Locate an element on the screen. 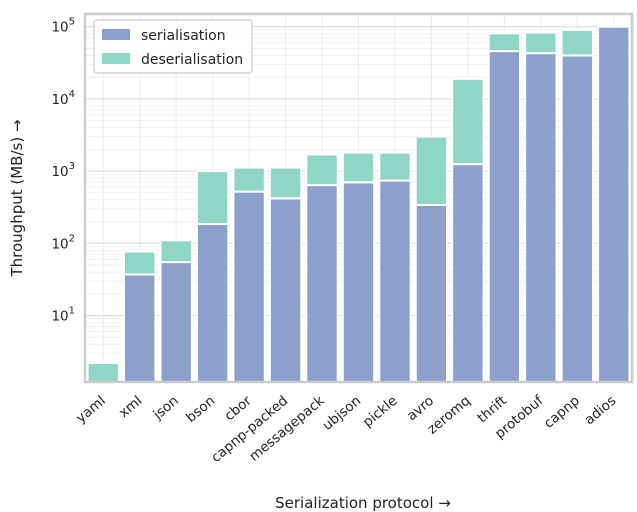  legend-box is located at coordinates (173, 46).